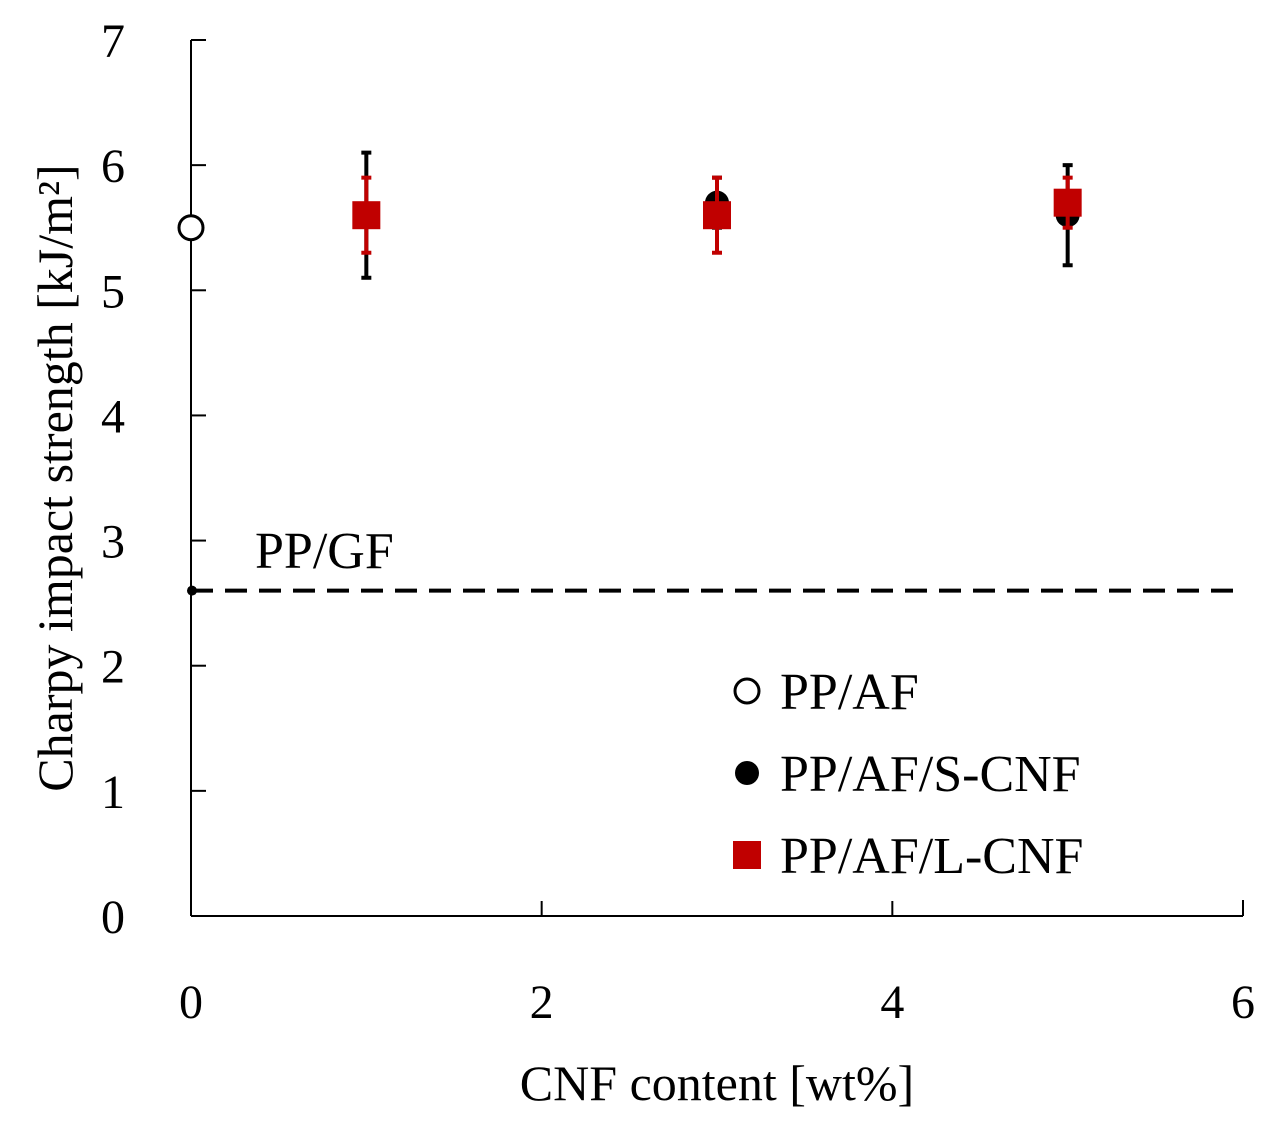 The image size is (1284, 1134). Describe the element at coordinates (113, 792) in the screenshot. I see `y-tick-label: 1` at that location.